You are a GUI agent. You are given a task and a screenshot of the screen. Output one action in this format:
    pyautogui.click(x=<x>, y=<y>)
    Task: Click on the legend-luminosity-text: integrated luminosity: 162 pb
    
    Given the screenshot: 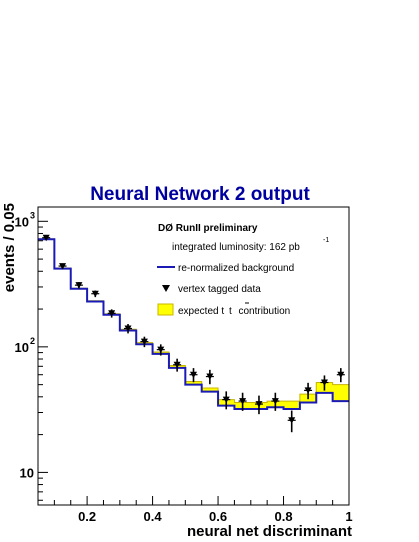 What is the action you would take?
    pyautogui.click(x=236, y=247)
    